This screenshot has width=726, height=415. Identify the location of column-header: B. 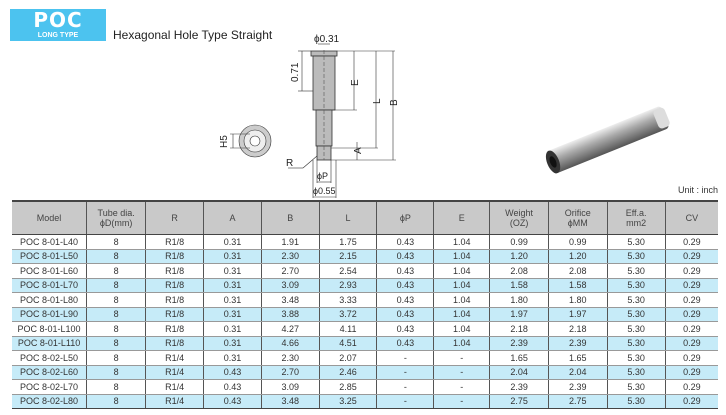
(290, 217).